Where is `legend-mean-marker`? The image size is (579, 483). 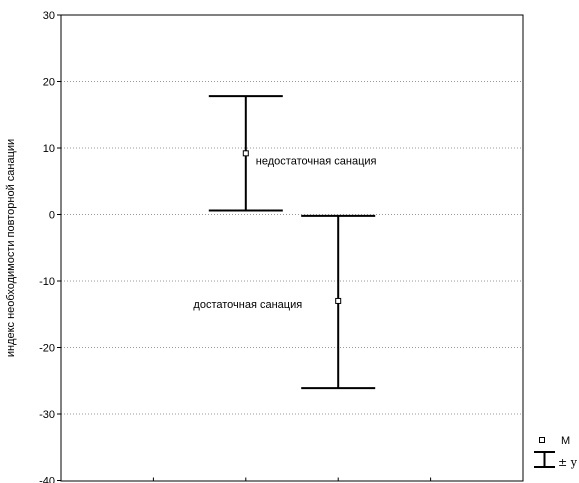 legend-mean-marker is located at coordinates (542, 440).